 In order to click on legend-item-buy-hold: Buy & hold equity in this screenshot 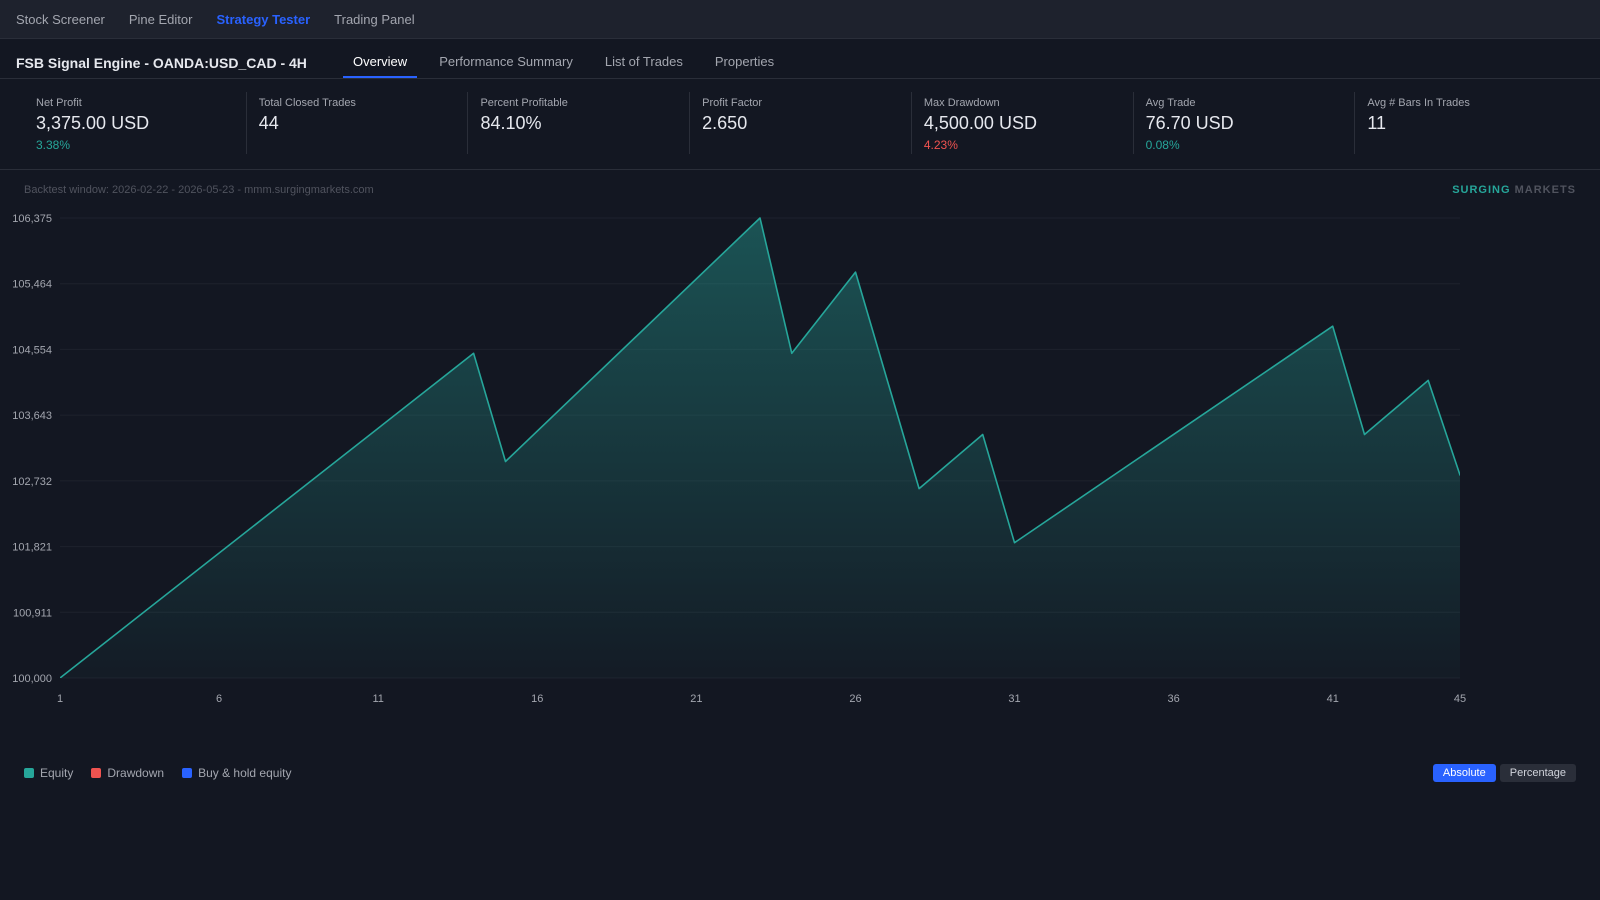, I will do `click(236, 773)`.